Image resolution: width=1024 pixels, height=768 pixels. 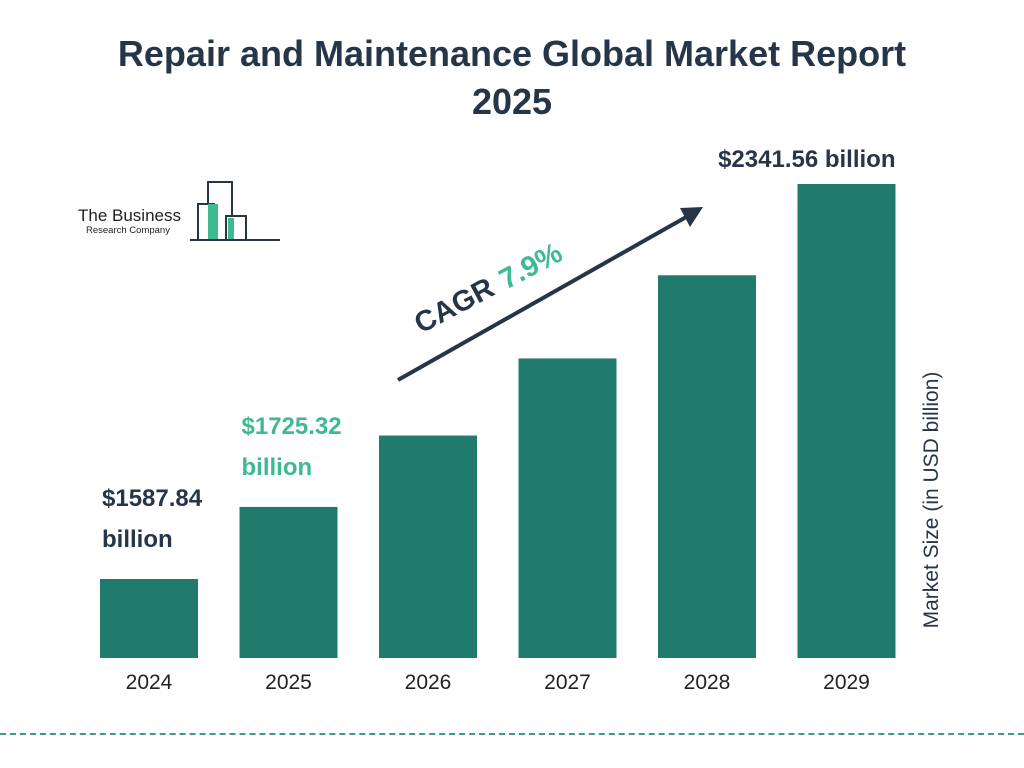 I want to click on x-tick-label-2029: 2029, so click(x=846, y=682).